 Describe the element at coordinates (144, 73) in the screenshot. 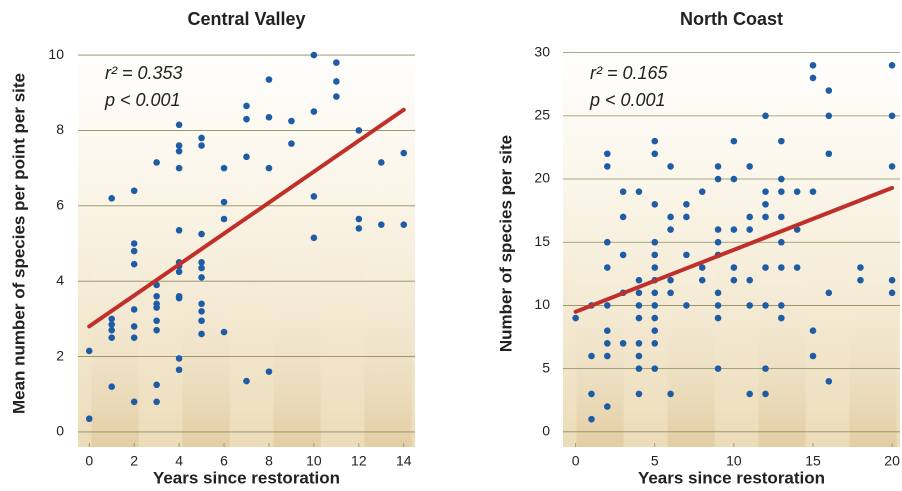

I see `stat-annotation: r² = 0.353` at that location.